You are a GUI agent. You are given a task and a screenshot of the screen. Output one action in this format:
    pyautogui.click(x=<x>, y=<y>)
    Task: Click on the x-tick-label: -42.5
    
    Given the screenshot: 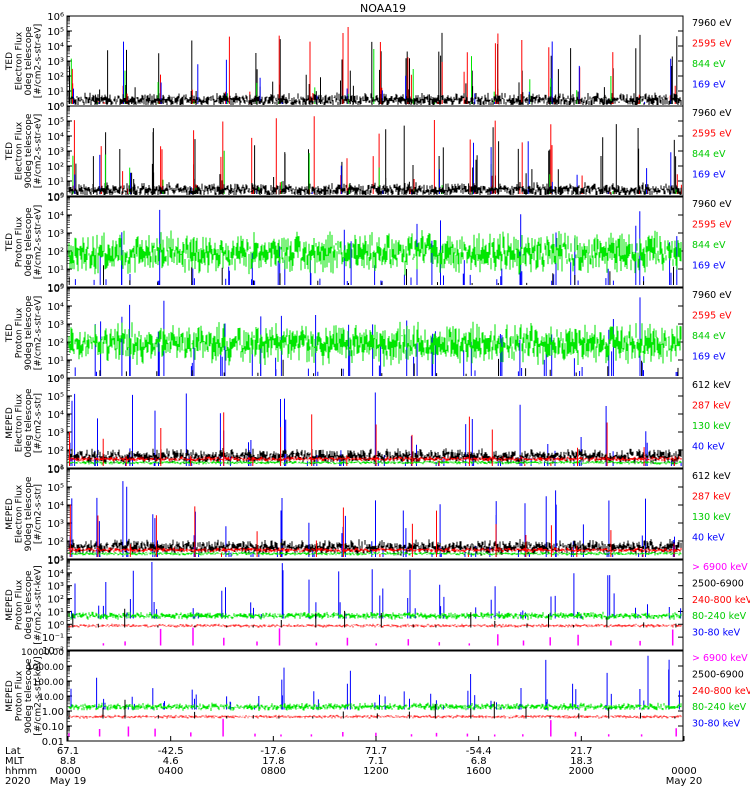 What is the action you would take?
    pyautogui.click(x=171, y=751)
    